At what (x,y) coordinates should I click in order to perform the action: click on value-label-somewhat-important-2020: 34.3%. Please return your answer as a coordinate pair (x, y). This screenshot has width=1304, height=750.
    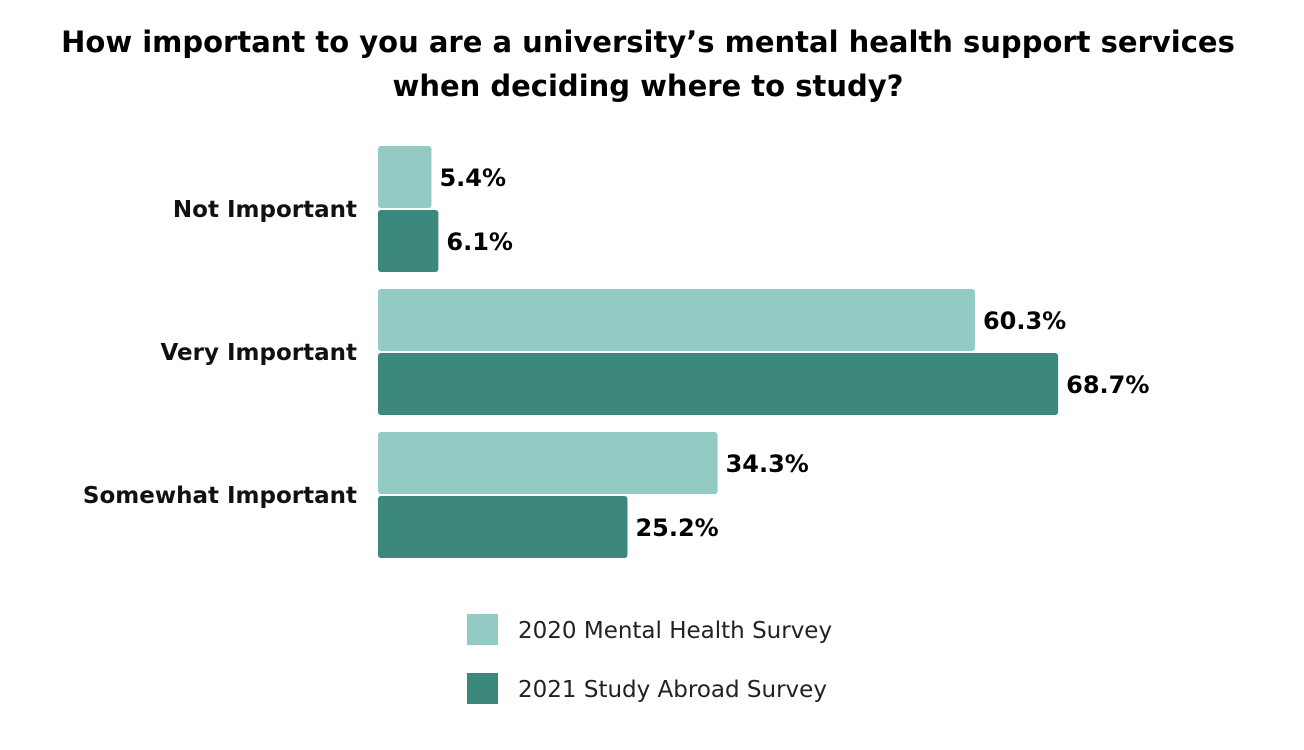
    Looking at the image, I should click on (767, 464).